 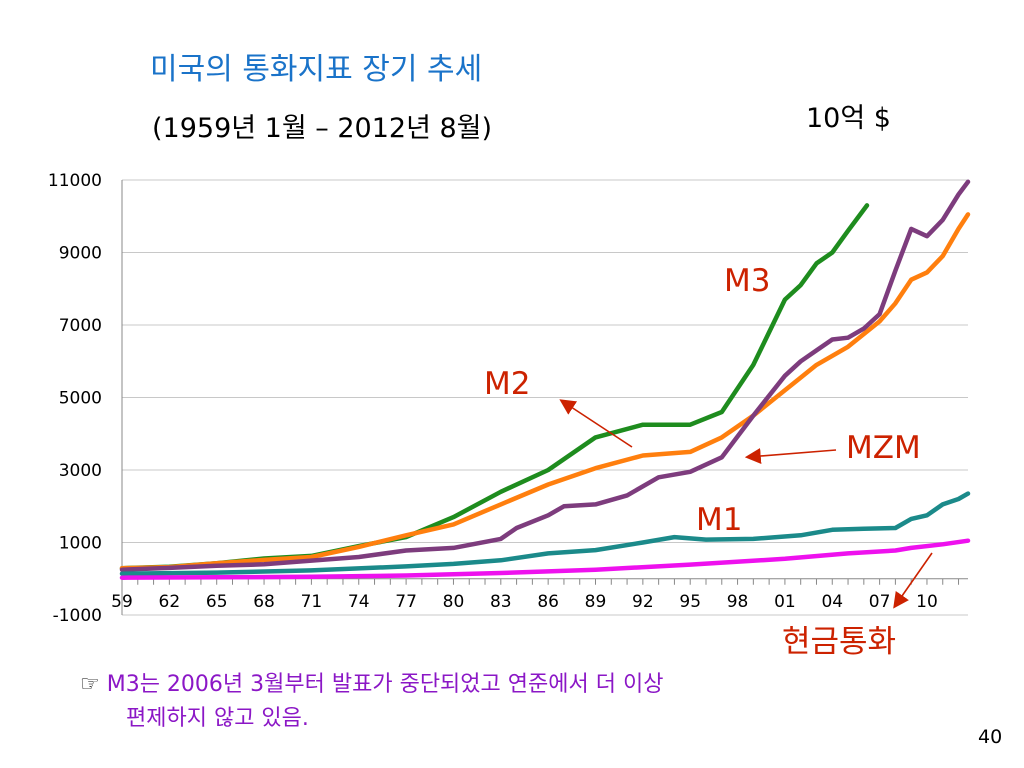 I want to click on x-tick-label: 07, so click(x=880, y=602).